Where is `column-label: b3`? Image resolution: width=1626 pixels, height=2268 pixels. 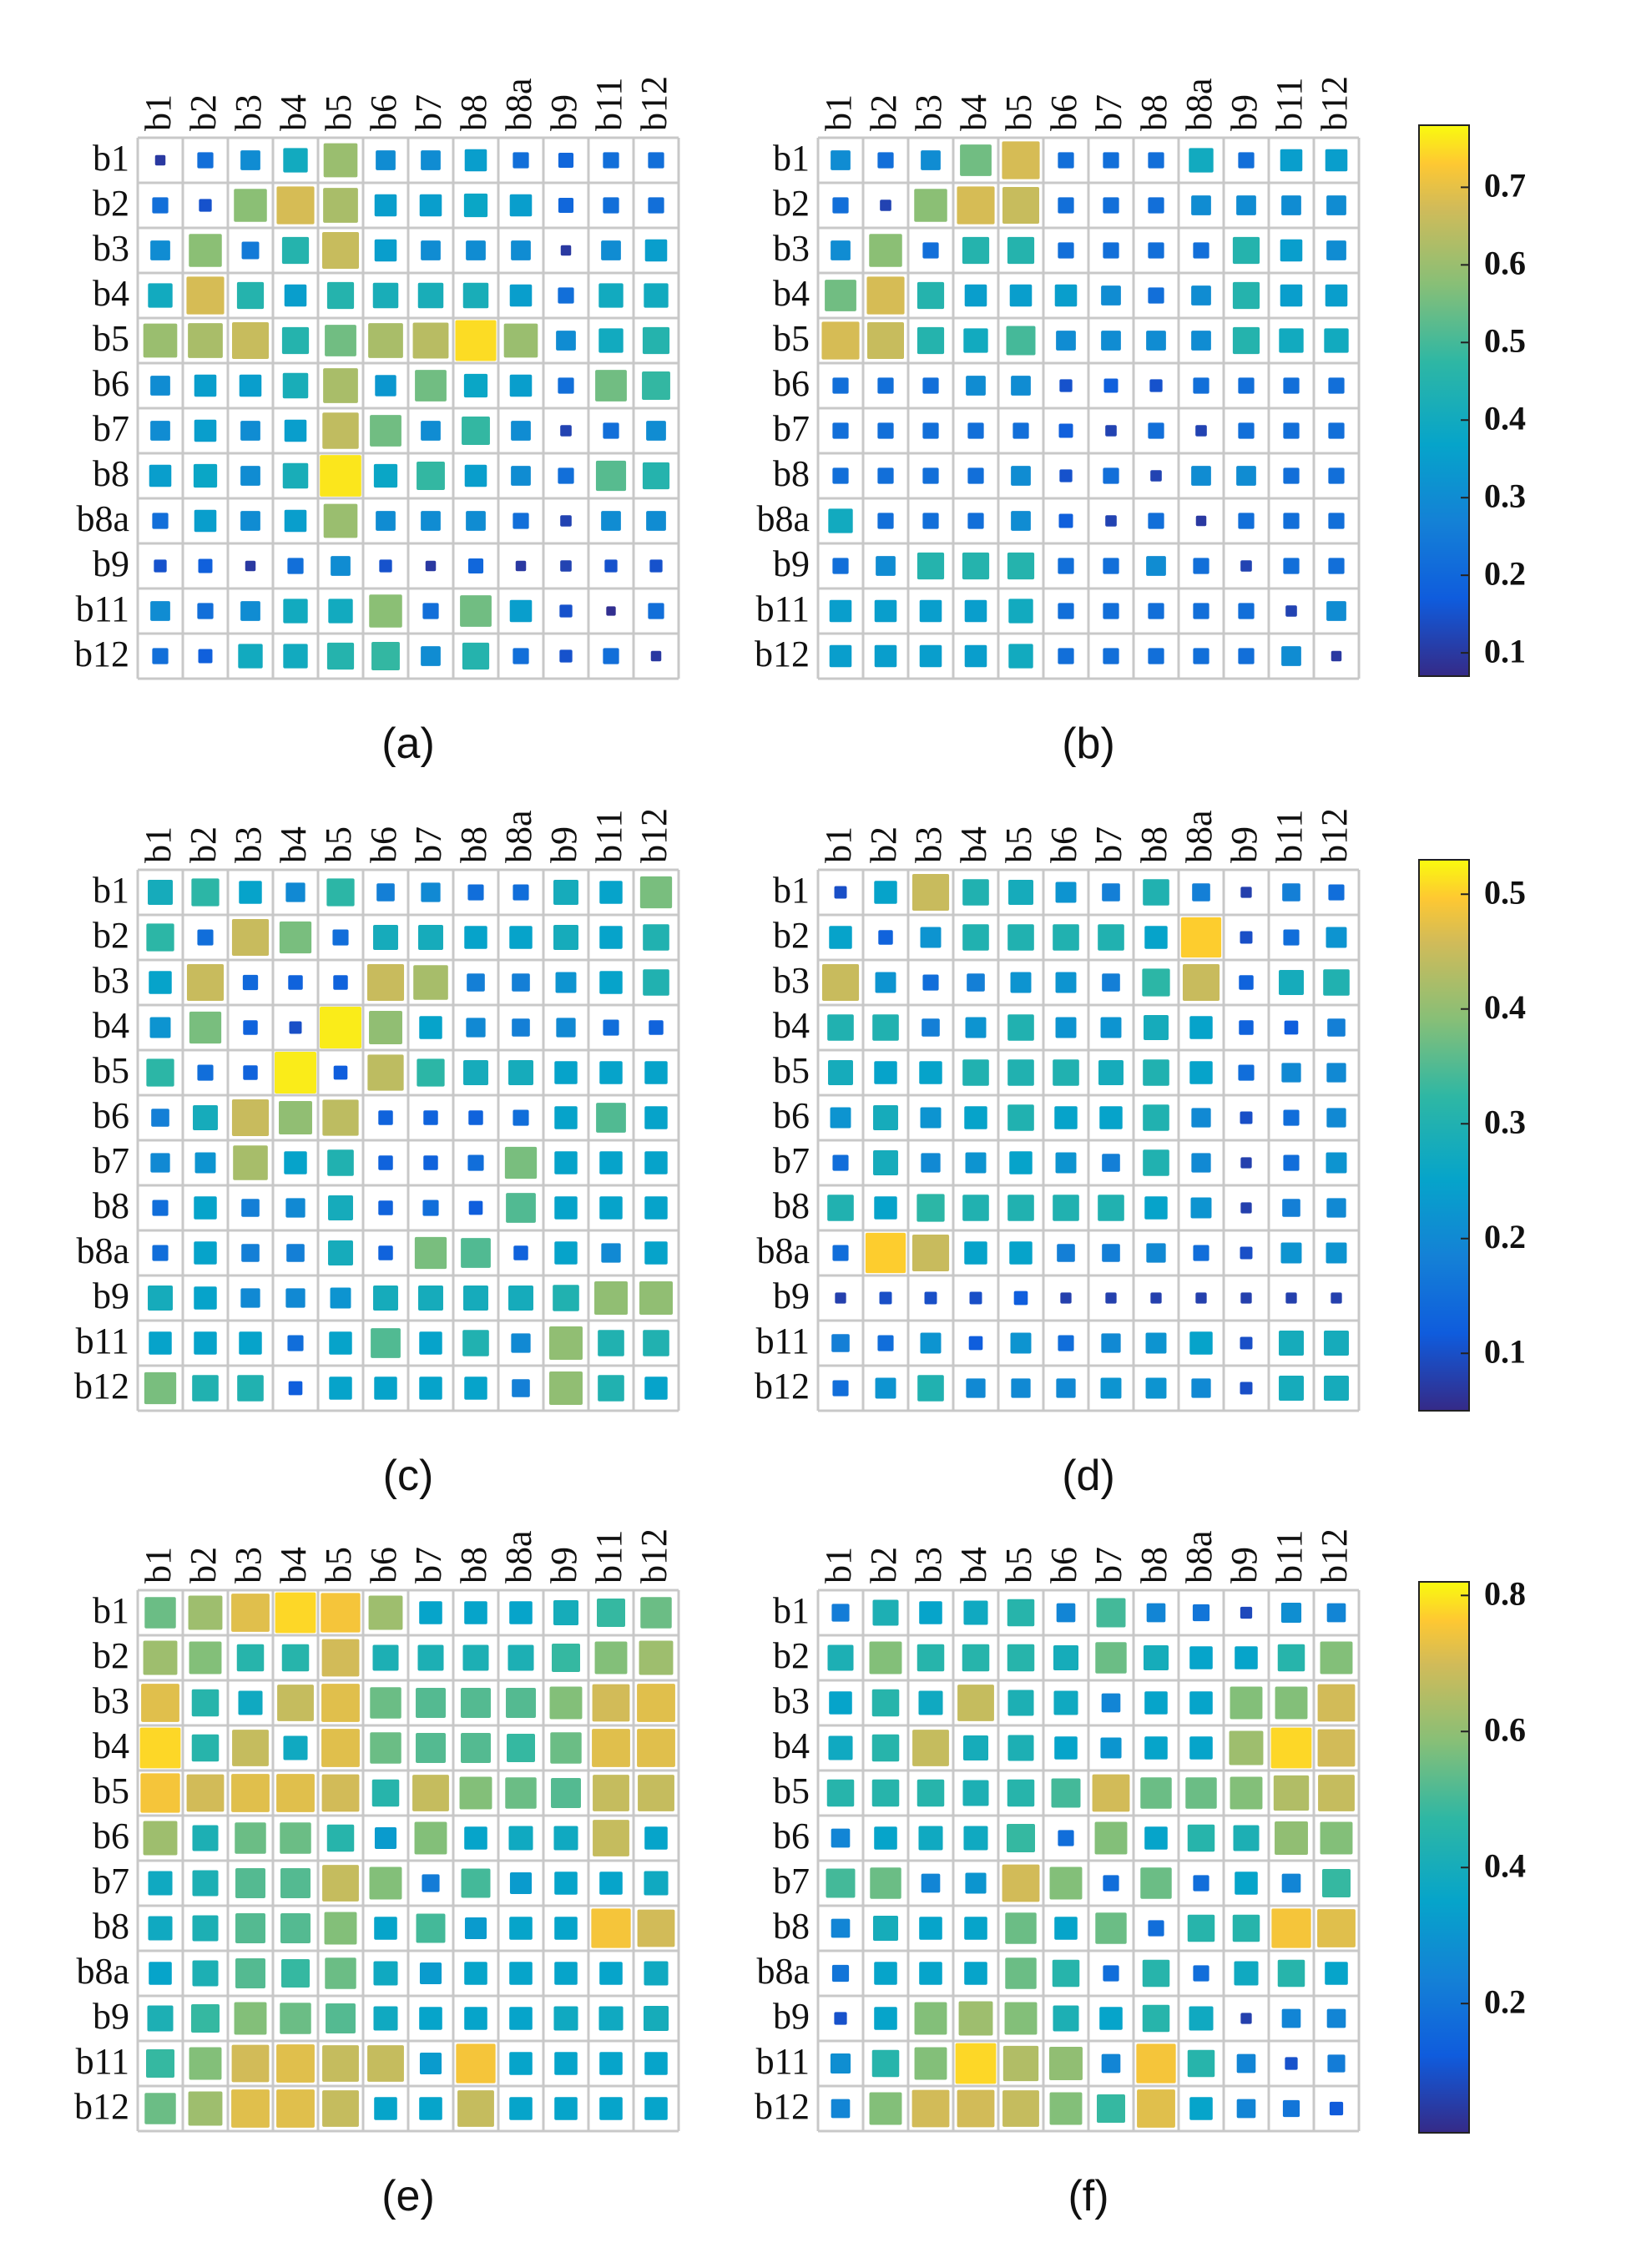 column-label: b3 is located at coordinates (248, 845).